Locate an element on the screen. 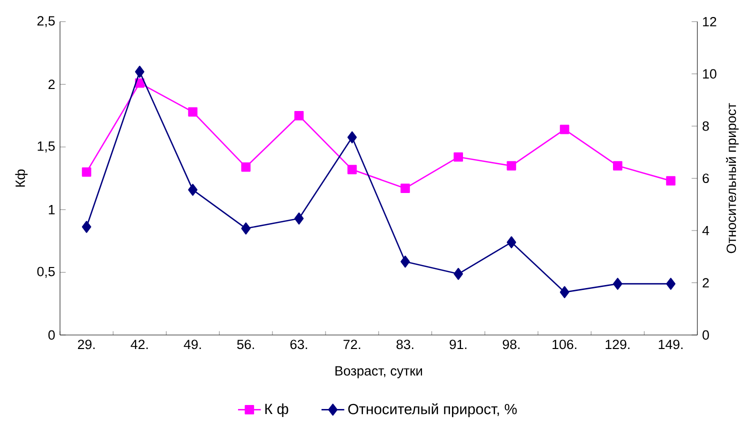 The width and height of the screenshot is (747, 441). y2-tick-label: 4 is located at coordinates (706, 231).